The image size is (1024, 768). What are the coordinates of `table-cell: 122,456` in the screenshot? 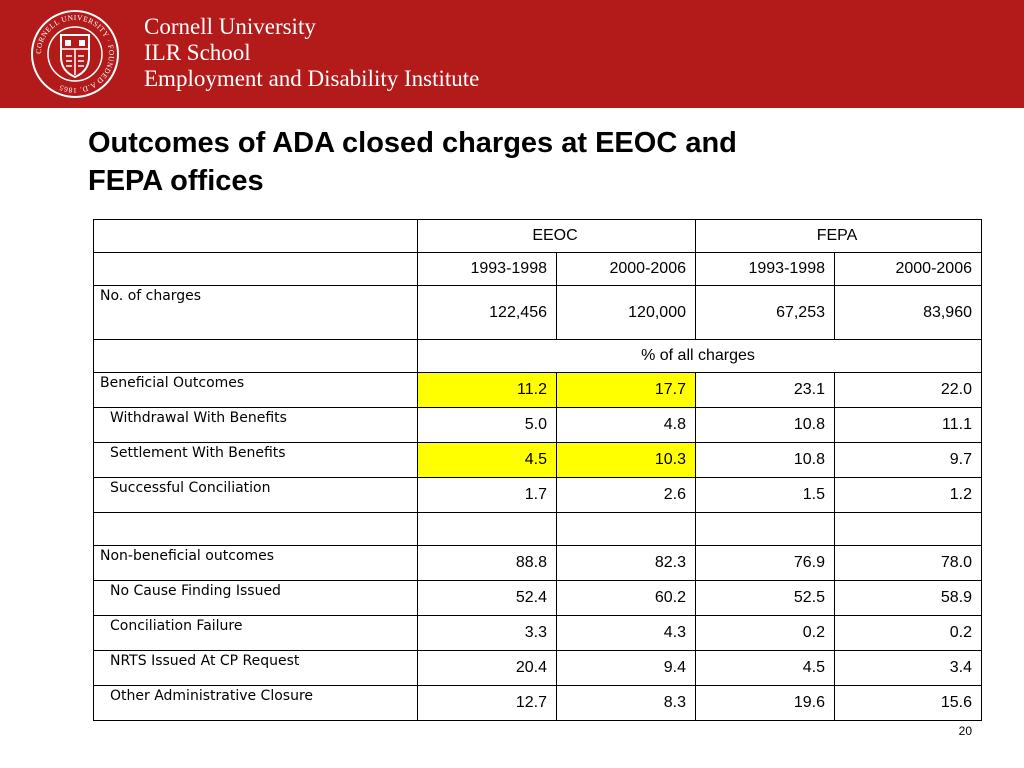 It's located at (487, 312).